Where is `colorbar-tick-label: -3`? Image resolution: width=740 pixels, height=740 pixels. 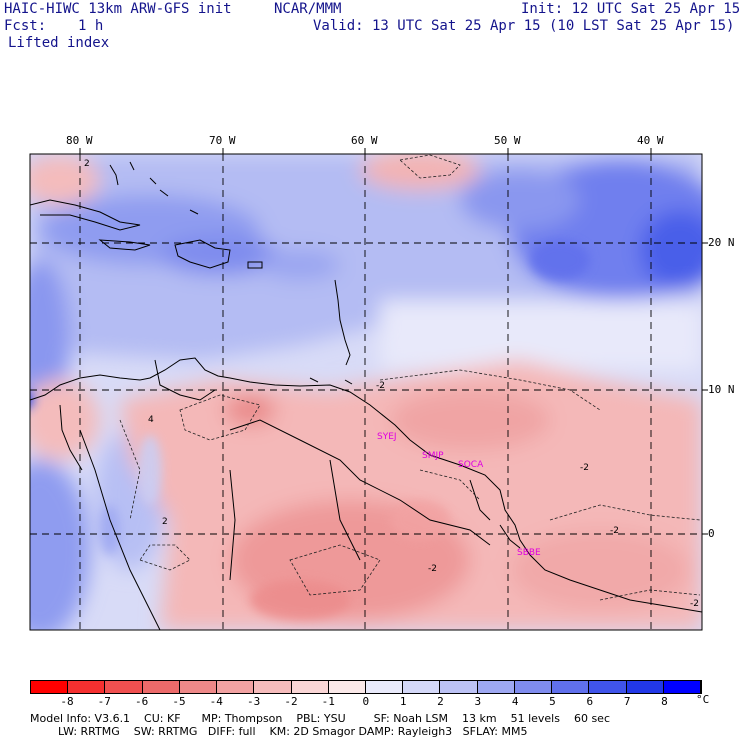
colorbar-tick-label: -3 is located at coordinates (254, 701).